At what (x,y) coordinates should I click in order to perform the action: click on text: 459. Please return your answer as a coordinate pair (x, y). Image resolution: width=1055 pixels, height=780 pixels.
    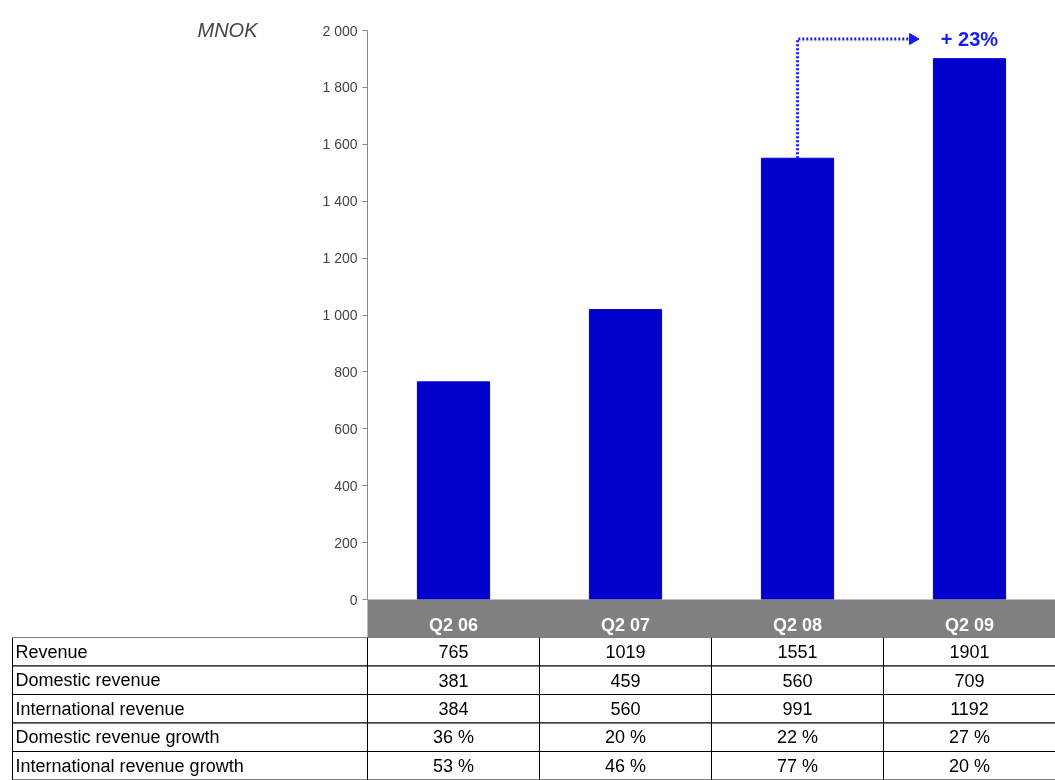
    Looking at the image, I should click on (625, 680).